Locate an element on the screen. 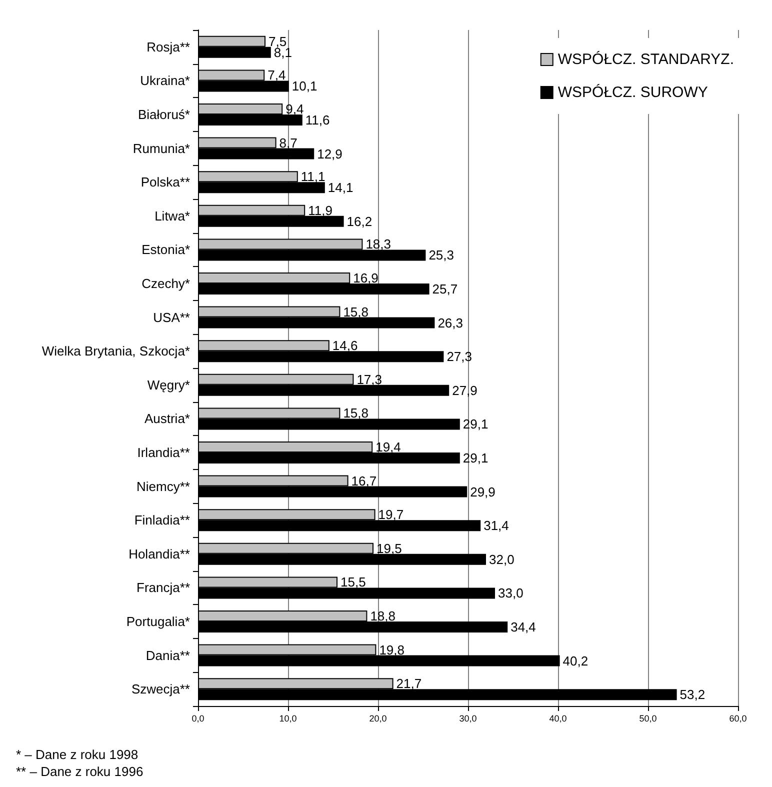  data-label: 32,0 is located at coordinates (501, 559).